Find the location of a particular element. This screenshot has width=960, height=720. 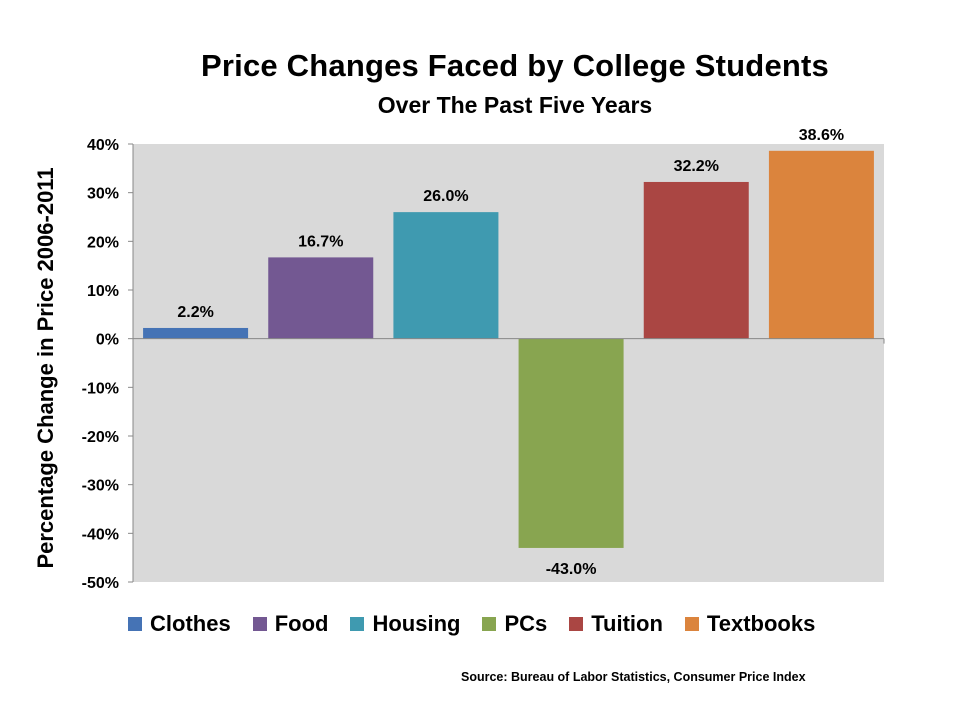

y-tick-label: 30% is located at coordinates (103, 194).